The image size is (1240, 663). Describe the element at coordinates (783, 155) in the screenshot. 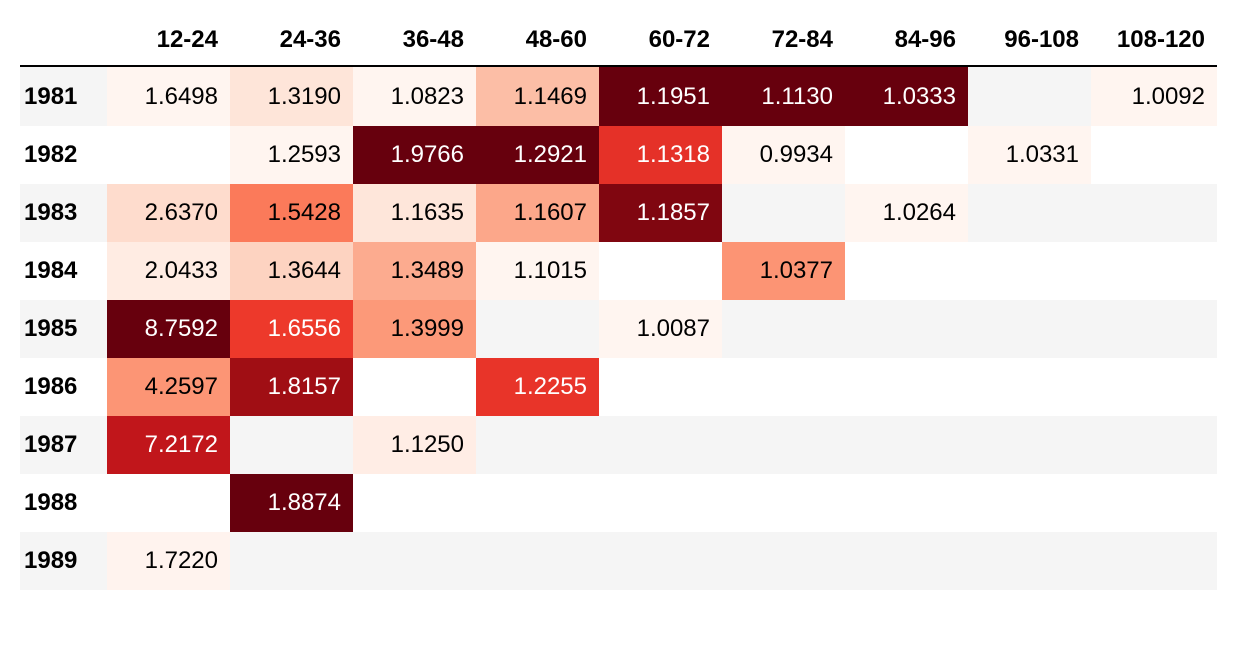

I see `heatmap-cell: 0.9934` at that location.